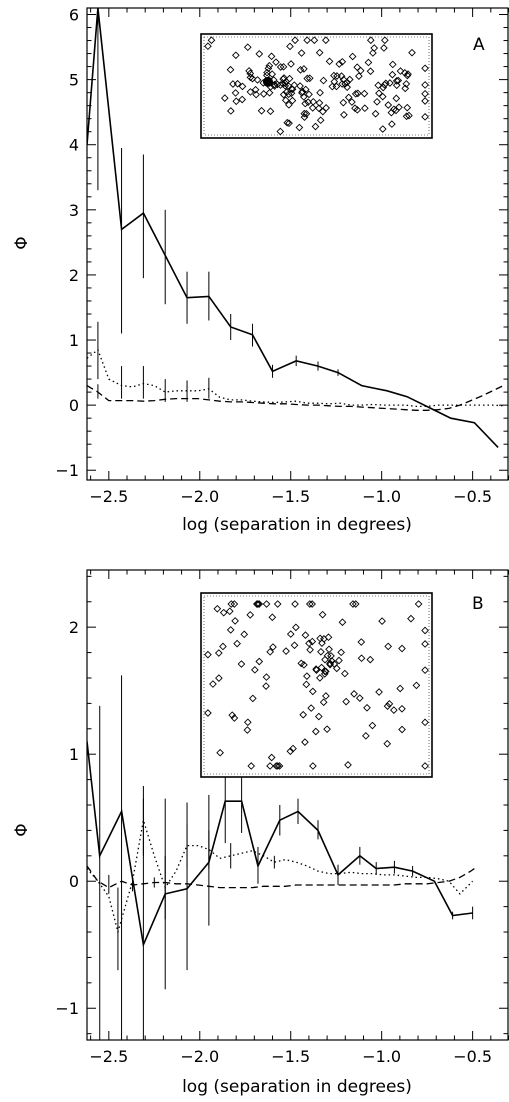 This screenshot has width=509, height=1102. What do you see at coordinates (22, 829) in the screenshot?
I see `y-axis-label-b: Φ` at bounding box center [22, 829].